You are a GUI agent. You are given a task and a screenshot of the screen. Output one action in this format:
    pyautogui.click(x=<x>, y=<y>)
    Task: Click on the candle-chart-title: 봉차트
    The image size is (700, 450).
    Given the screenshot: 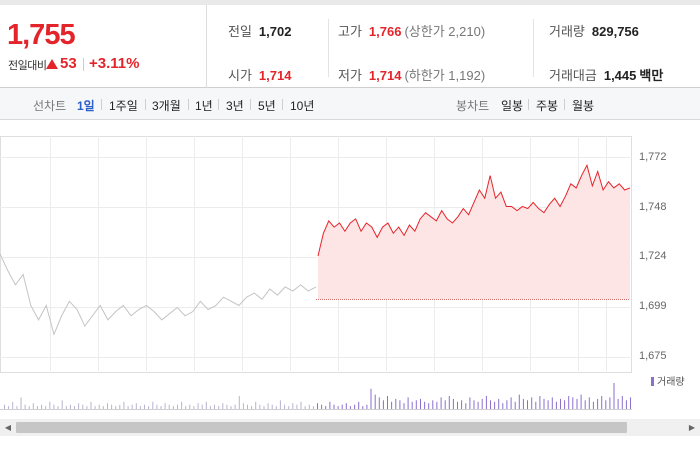 What is the action you would take?
    pyautogui.click(x=473, y=106)
    